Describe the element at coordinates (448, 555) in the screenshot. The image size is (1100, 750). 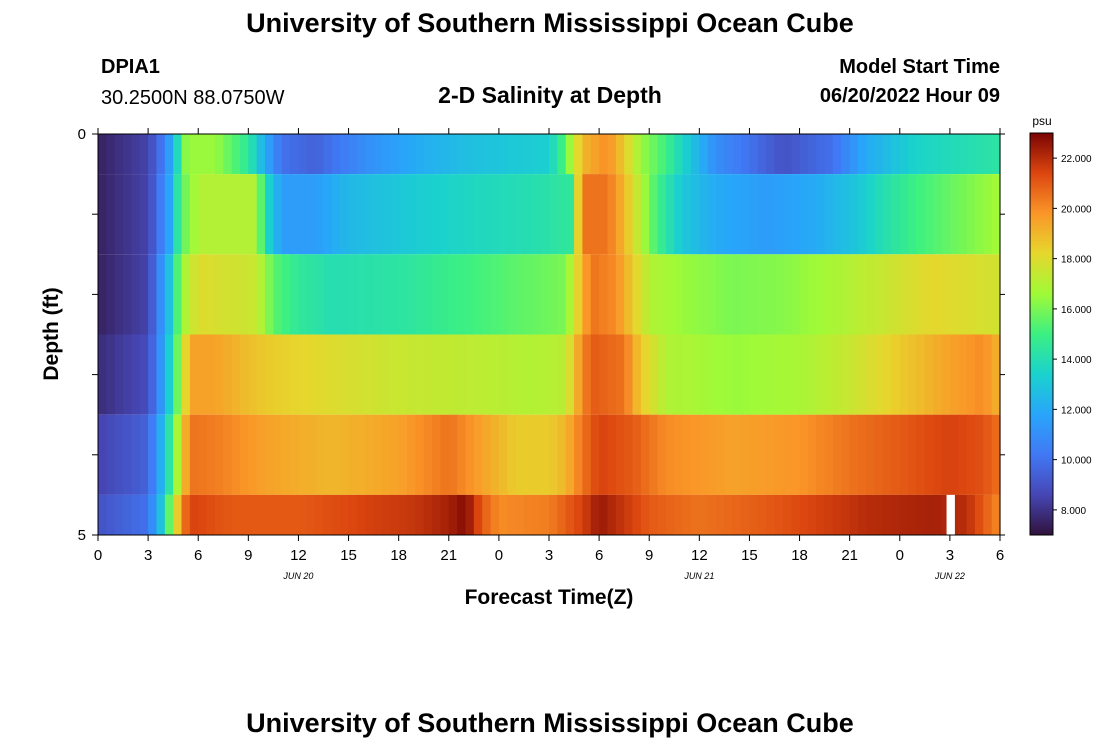
I see `x-tick-label: 21` at that location.